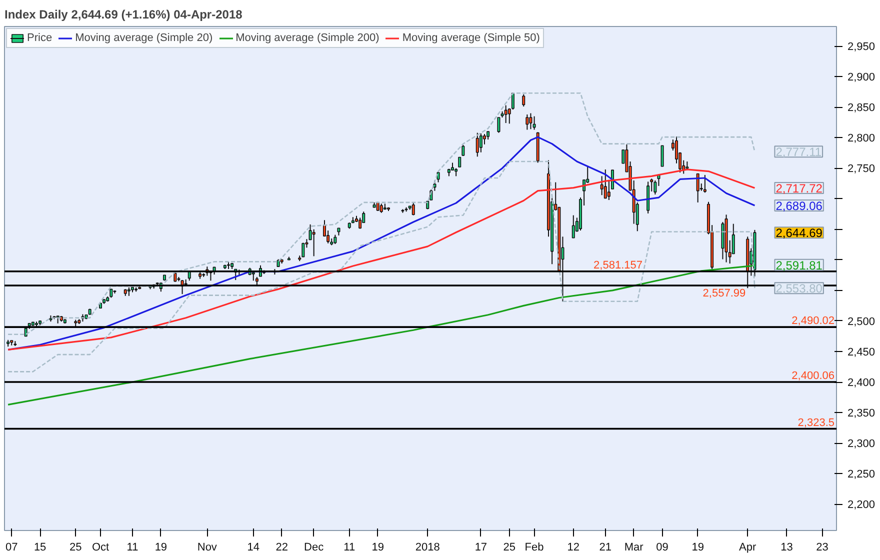 Image resolution: width=880 pixels, height=560 pixels. What do you see at coordinates (799, 205) in the screenshot?
I see `annotation: 2,689.06` at bounding box center [799, 205].